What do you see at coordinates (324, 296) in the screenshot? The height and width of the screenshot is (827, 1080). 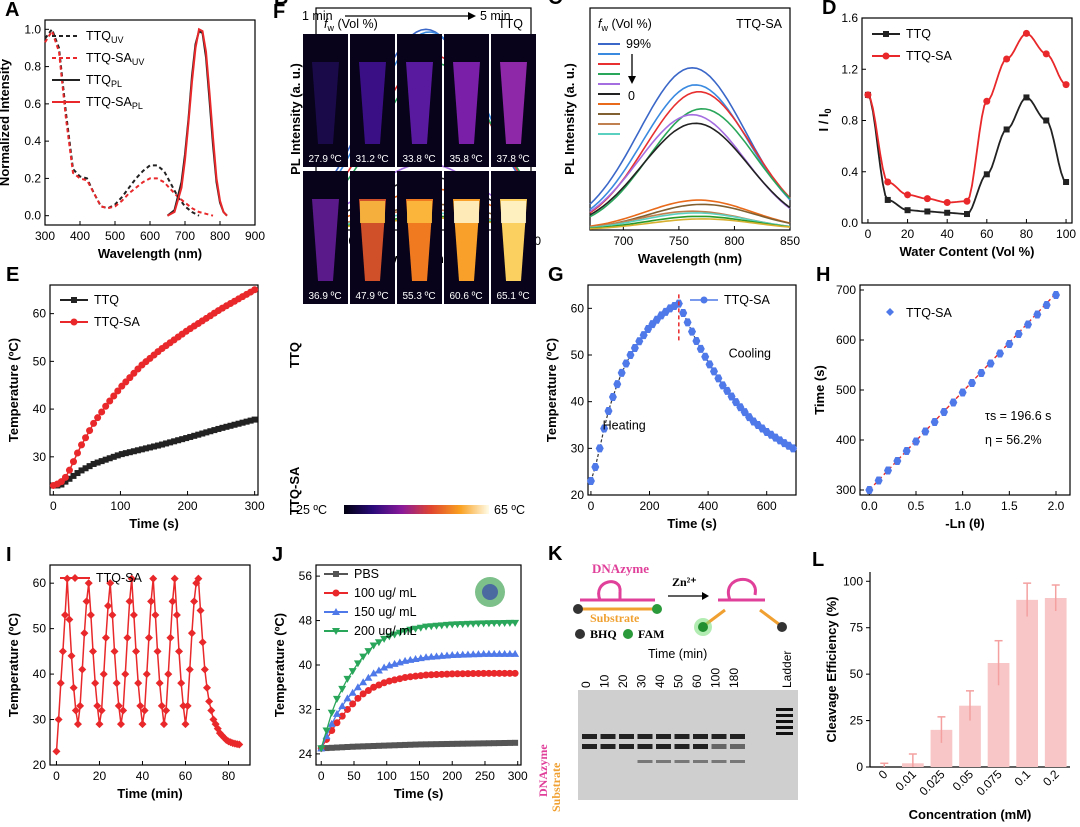 I see `thermal-temp-label: 36.9 ºC` at bounding box center [324, 296].